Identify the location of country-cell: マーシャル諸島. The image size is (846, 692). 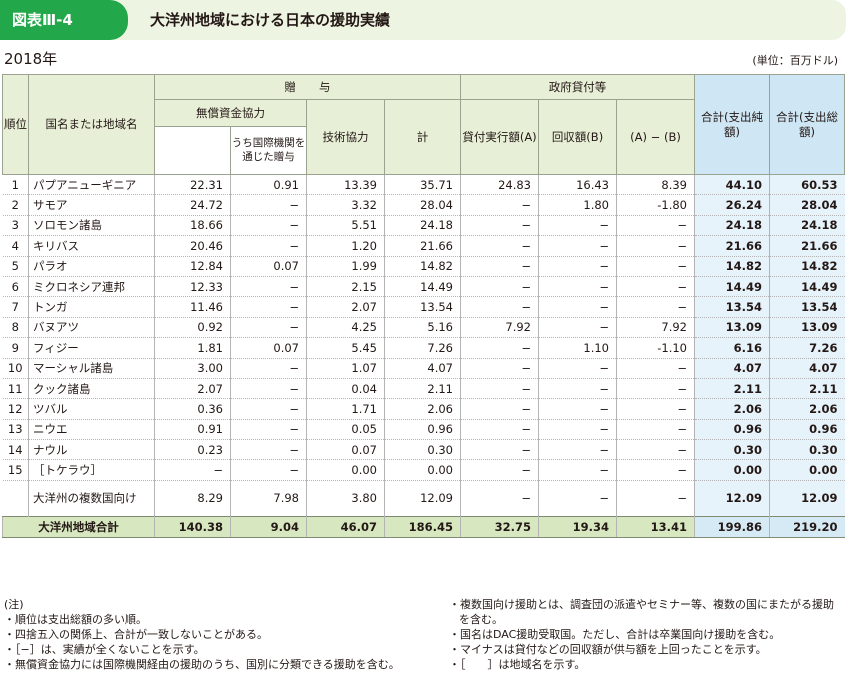
(91, 368).